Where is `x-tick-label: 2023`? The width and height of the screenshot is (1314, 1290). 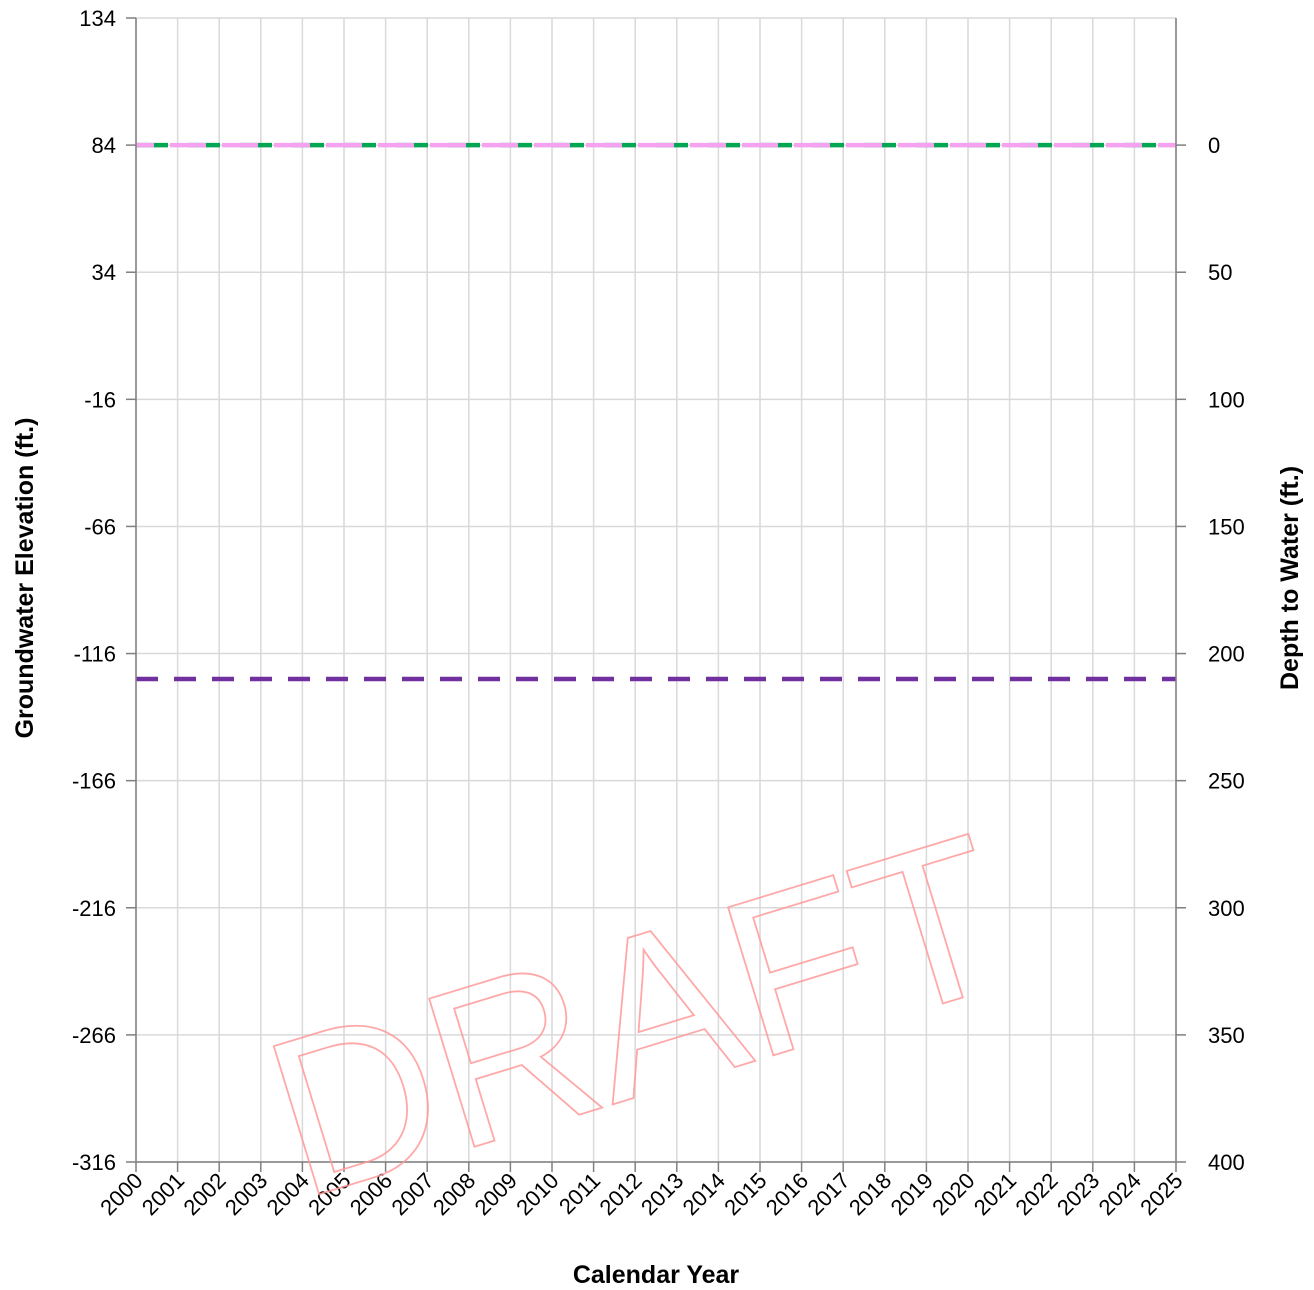 x-tick-label: 2023 is located at coordinates (1078, 1194).